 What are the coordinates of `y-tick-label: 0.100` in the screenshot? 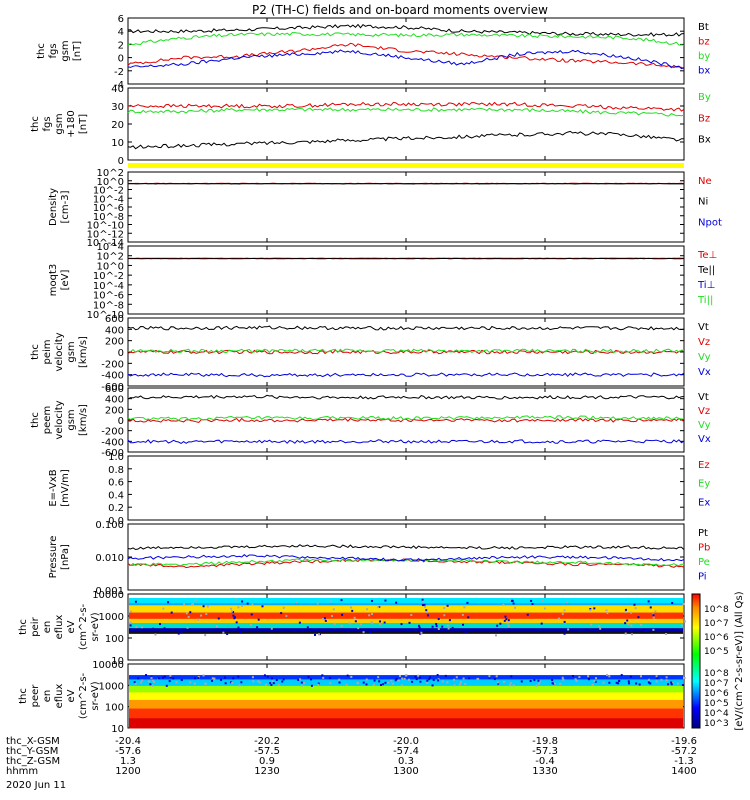 It's located at (109, 525).